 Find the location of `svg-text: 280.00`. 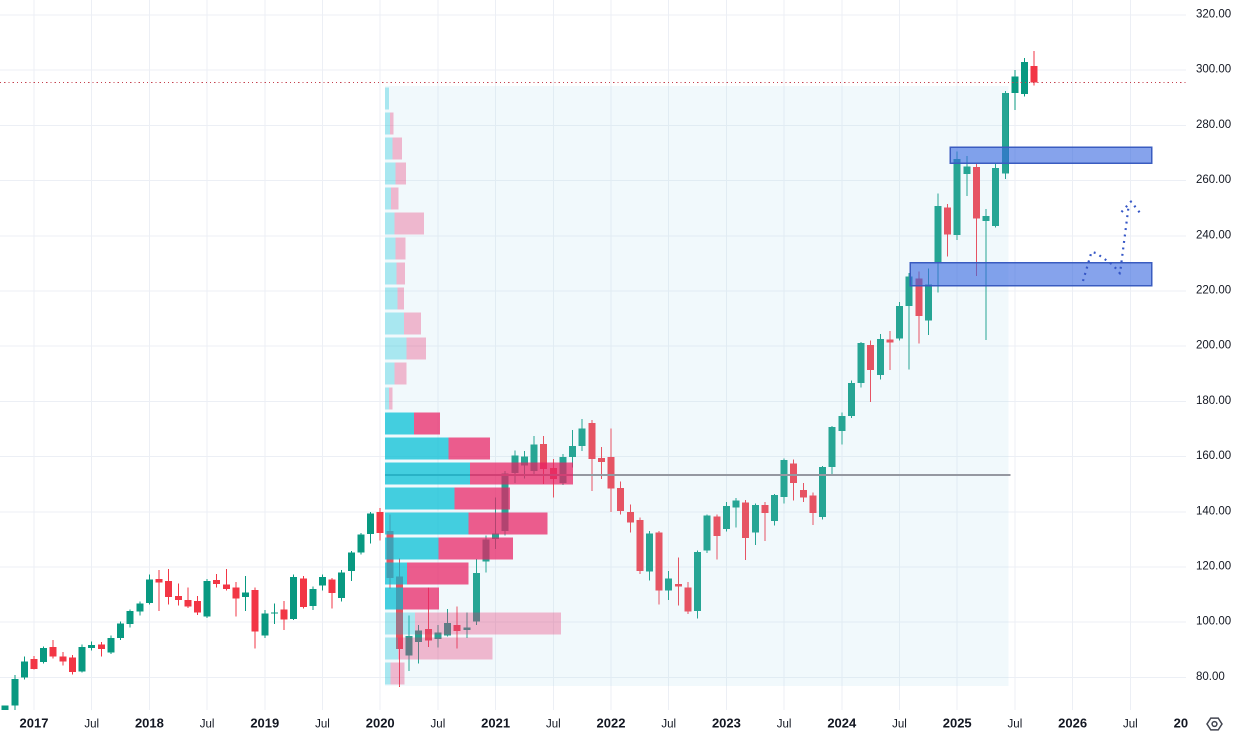

svg-text: 280.00 is located at coordinates (1213, 125).